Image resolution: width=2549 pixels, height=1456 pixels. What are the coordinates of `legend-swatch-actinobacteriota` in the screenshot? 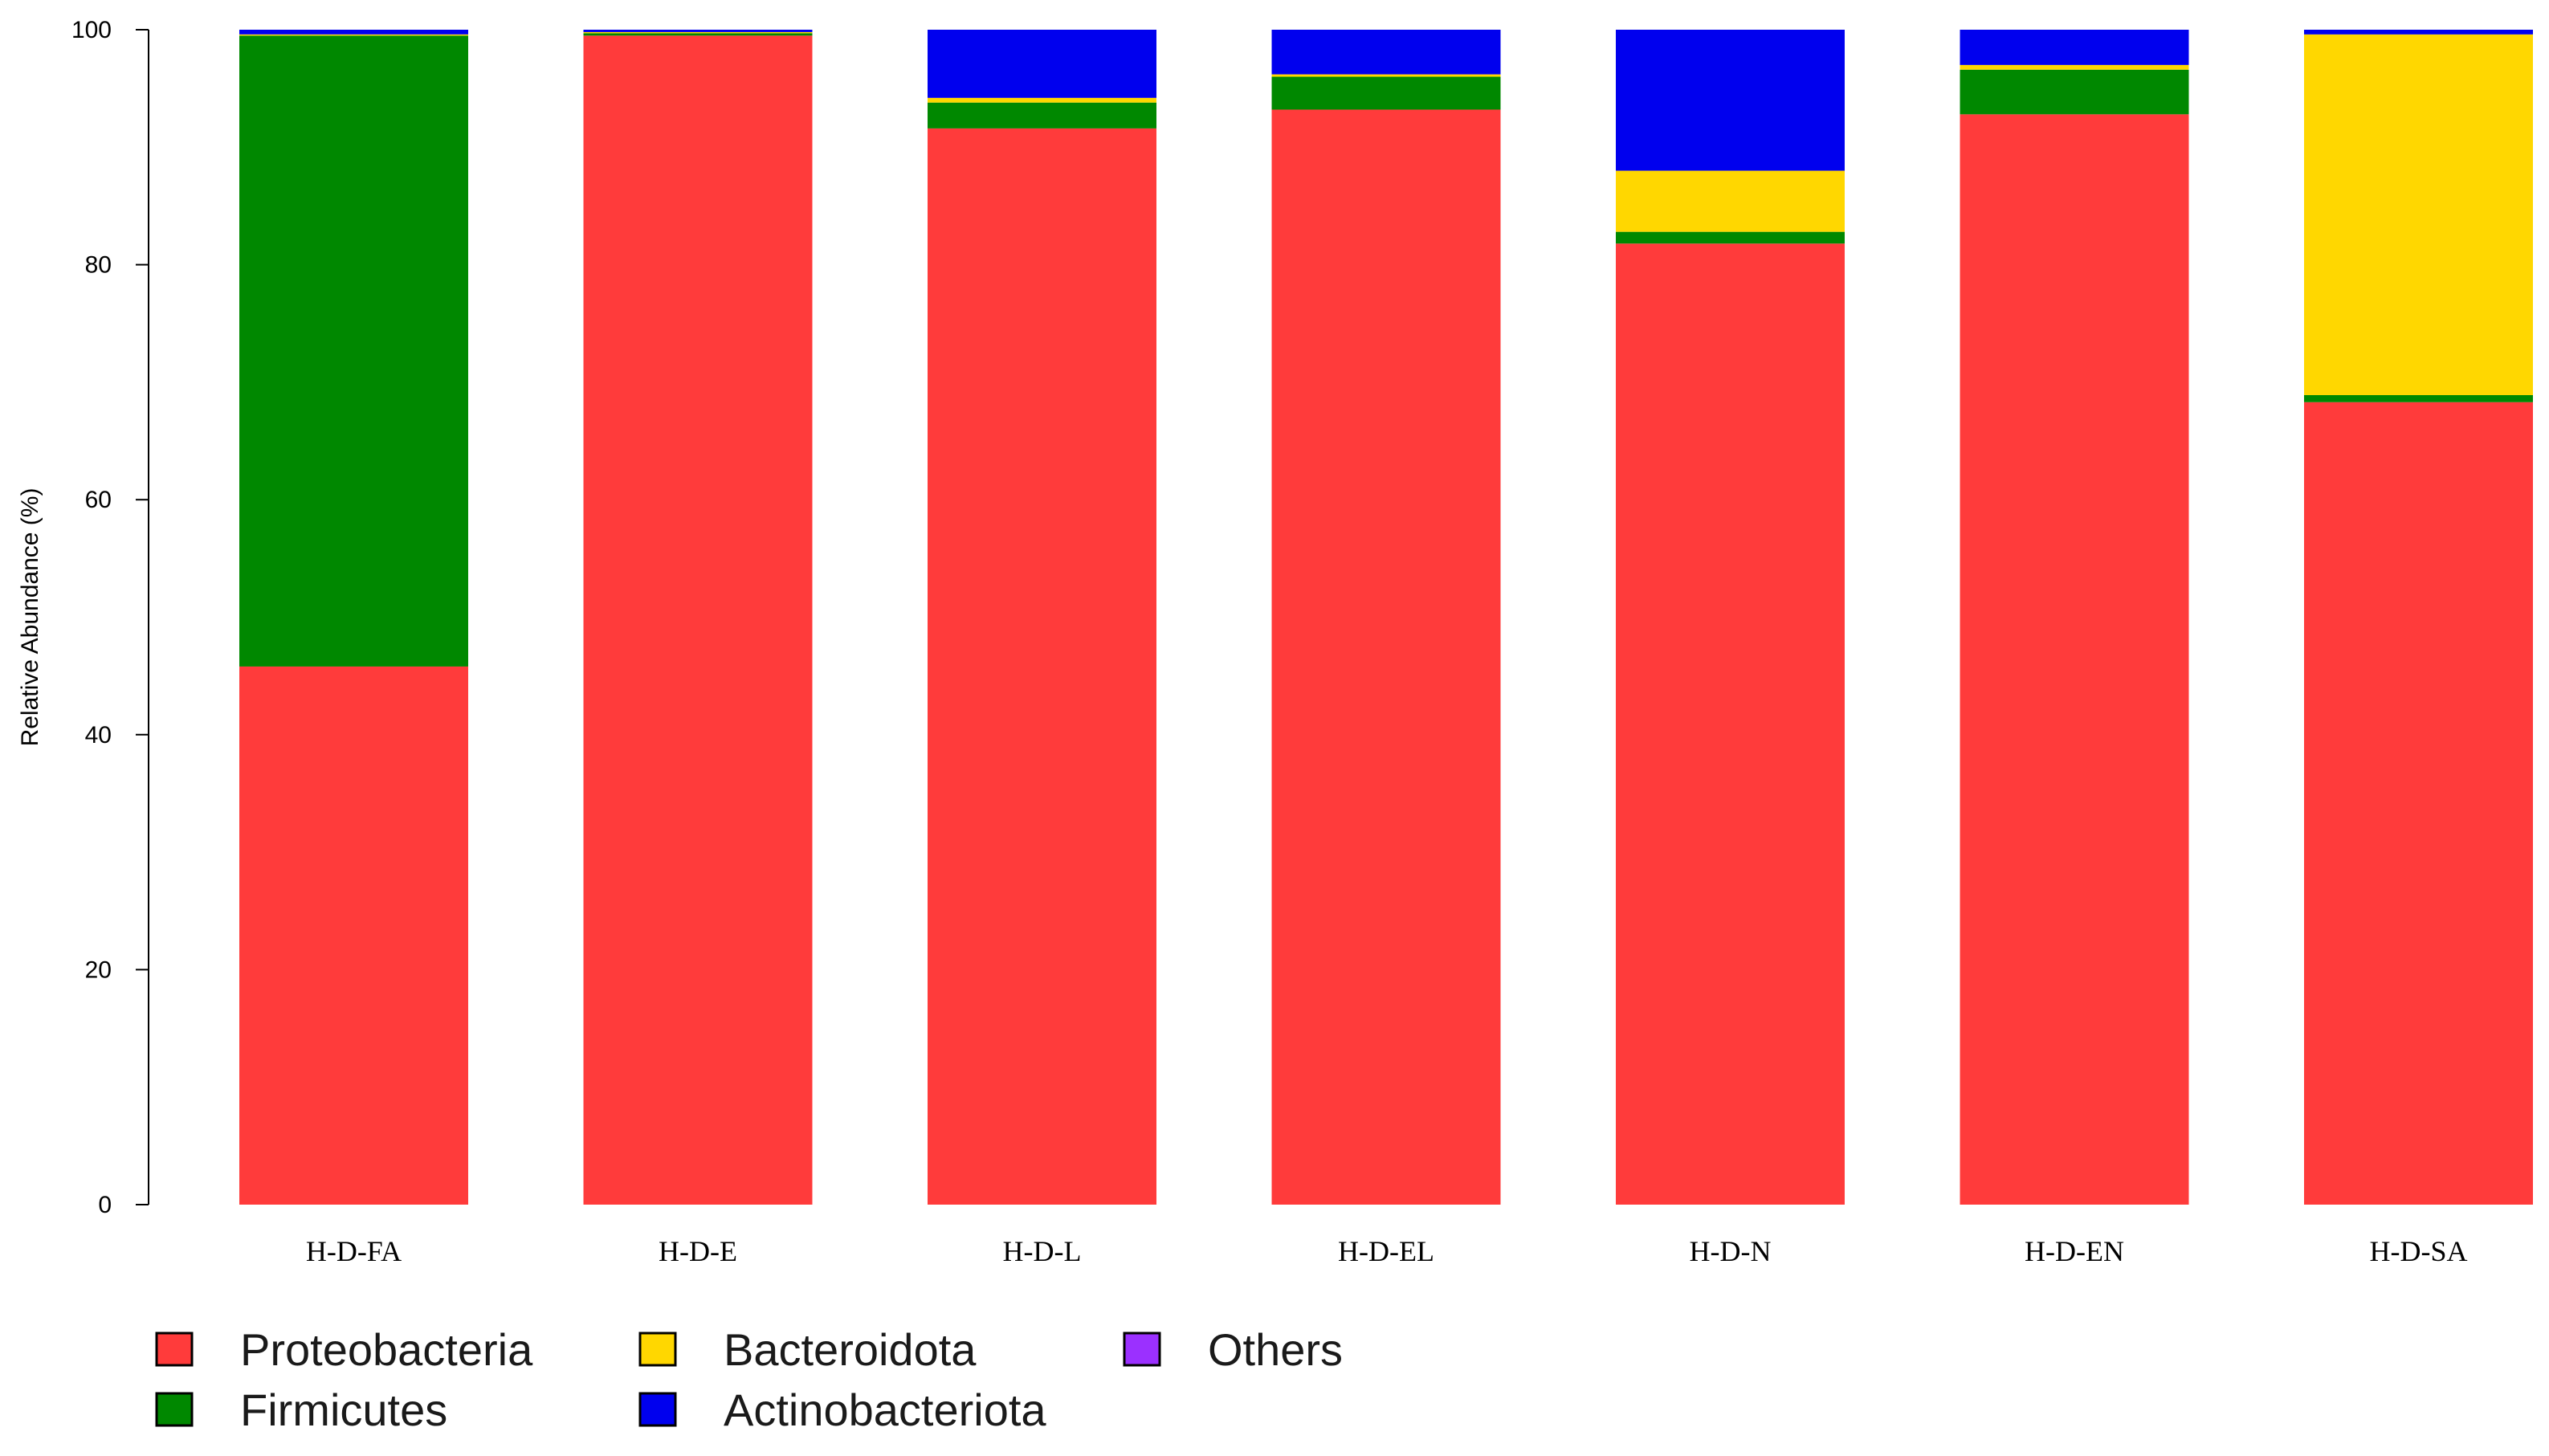 It's located at (657, 1409).